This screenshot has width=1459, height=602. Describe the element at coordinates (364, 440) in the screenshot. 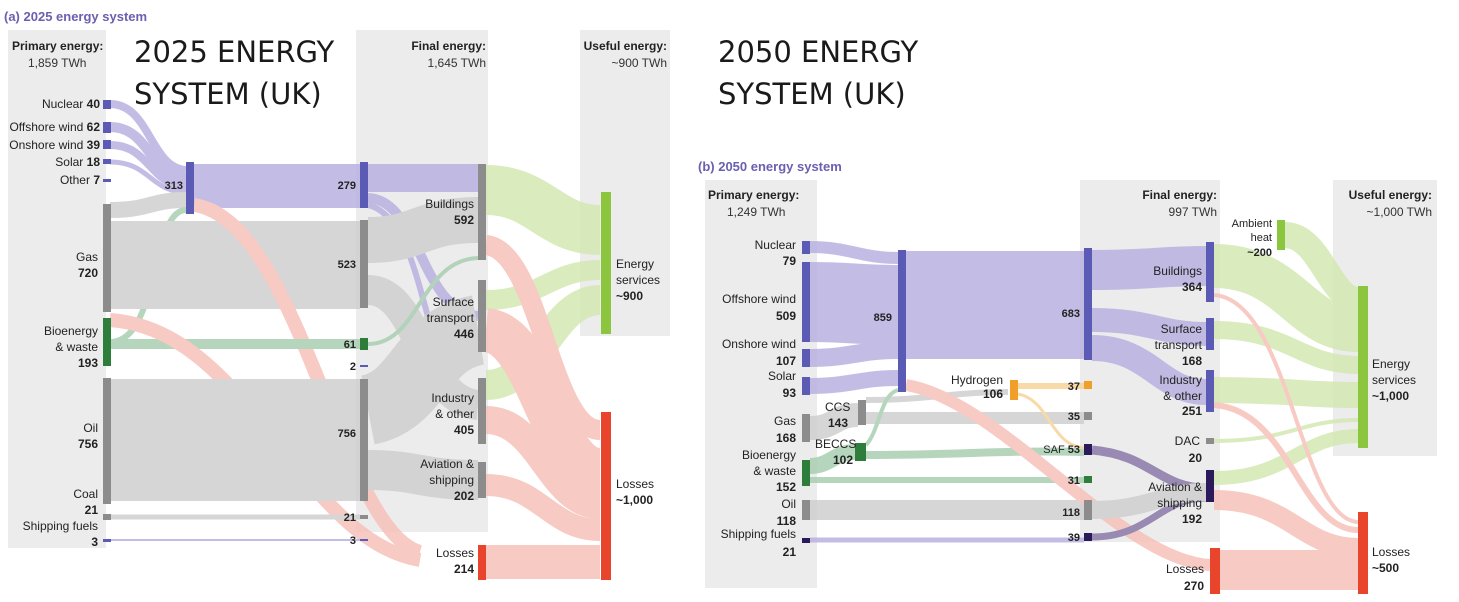

I see `carrier-oil` at that location.